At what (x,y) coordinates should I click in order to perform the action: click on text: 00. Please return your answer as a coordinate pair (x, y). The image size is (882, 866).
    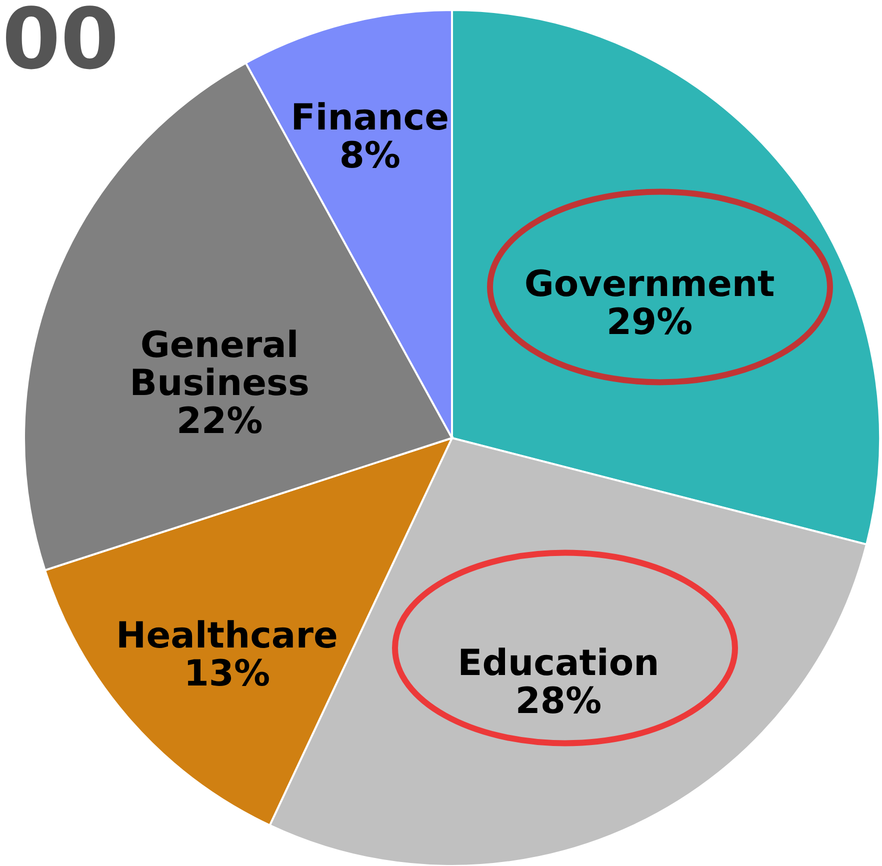
    Looking at the image, I should click on (60, 44).